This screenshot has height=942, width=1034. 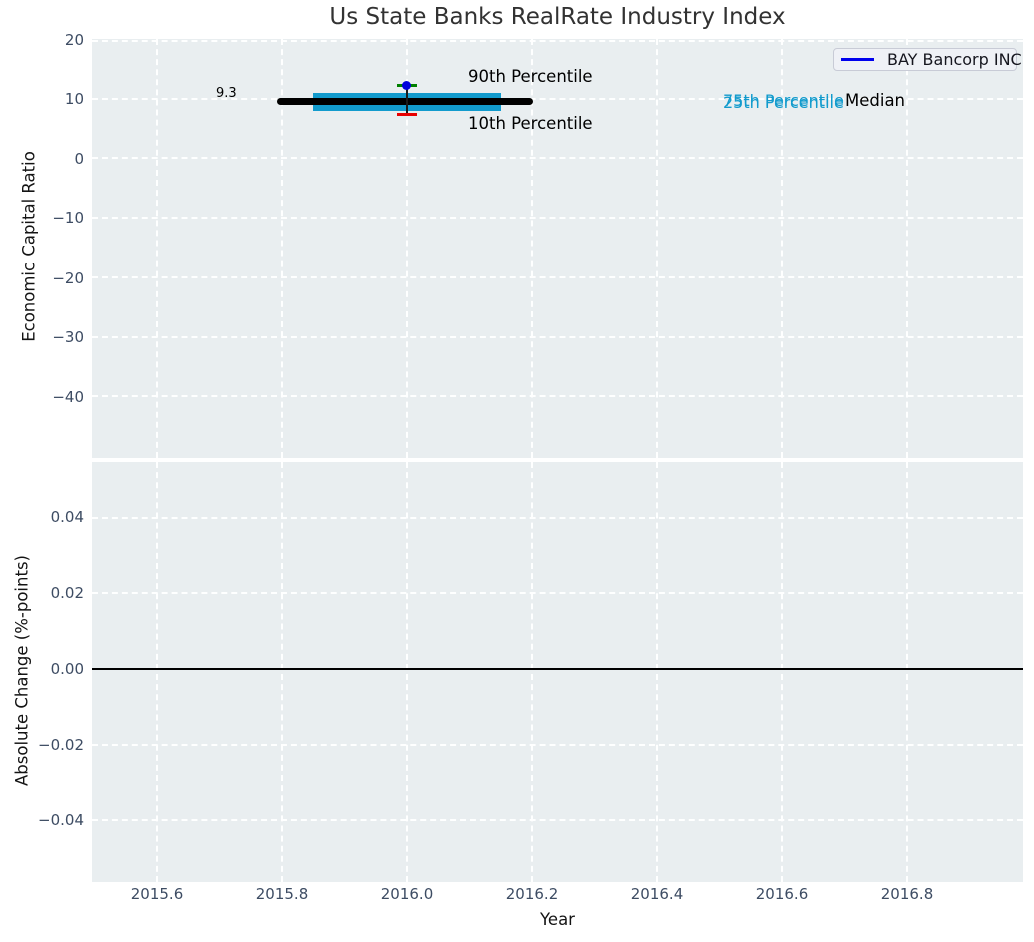 I want to click on chart-title: Us State Banks RealRate Industry Index, so click(x=557, y=17).